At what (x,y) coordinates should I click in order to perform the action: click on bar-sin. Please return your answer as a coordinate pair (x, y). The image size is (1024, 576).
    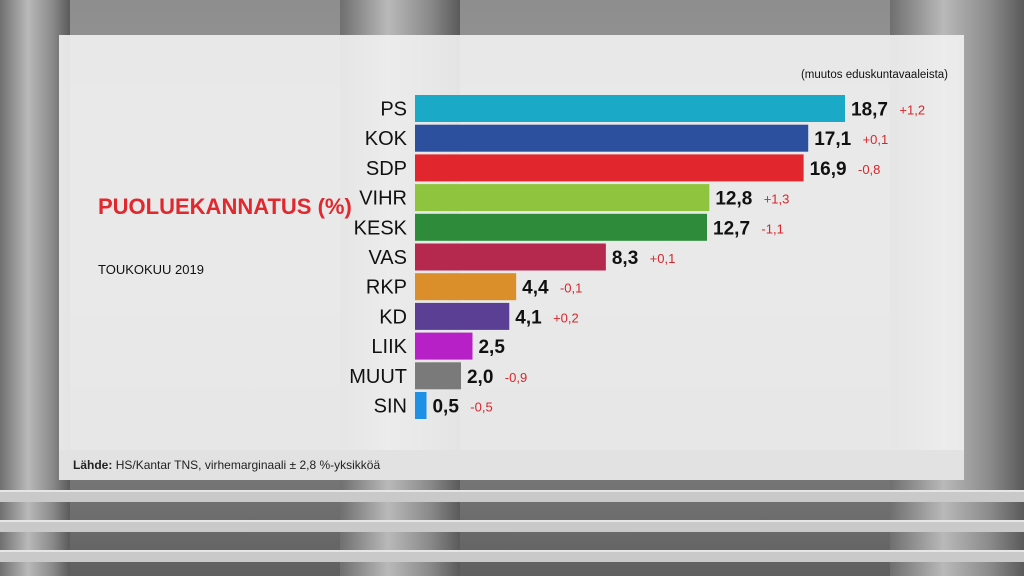
    Looking at the image, I should click on (421, 405).